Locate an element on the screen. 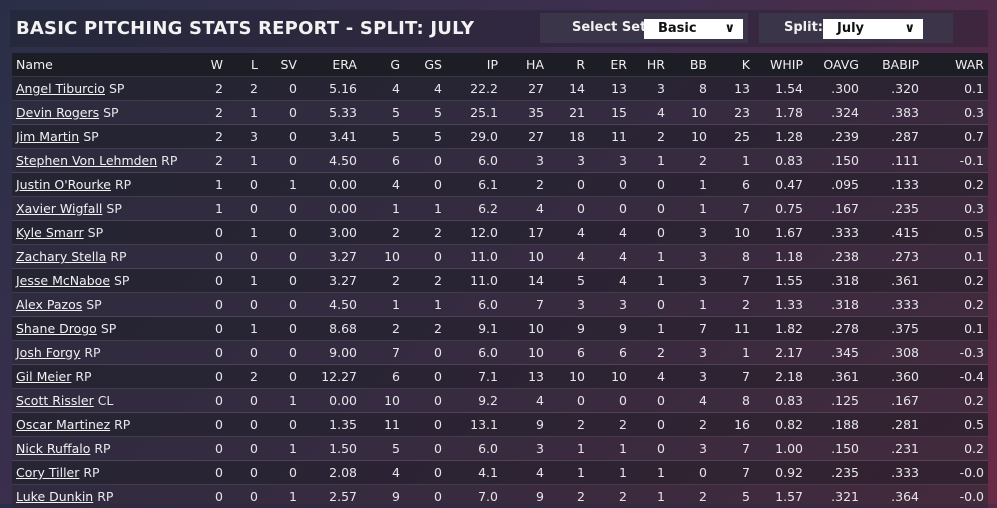 The image size is (997, 508). column-header-ip: IP is located at coordinates (474, 65).